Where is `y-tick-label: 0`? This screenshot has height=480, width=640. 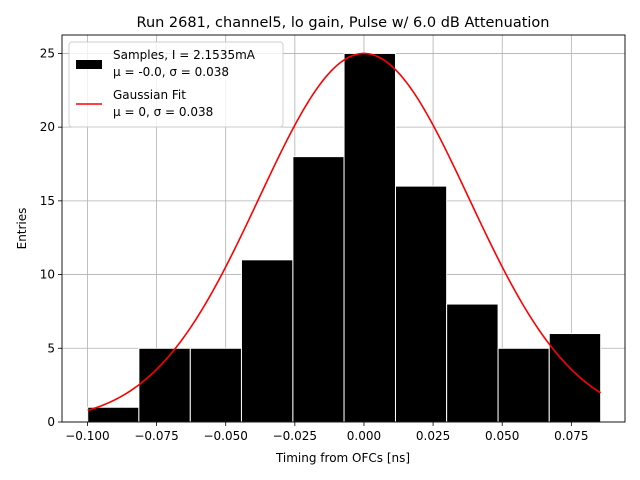 y-tick-label: 0 is located at coordinates (51, 422).